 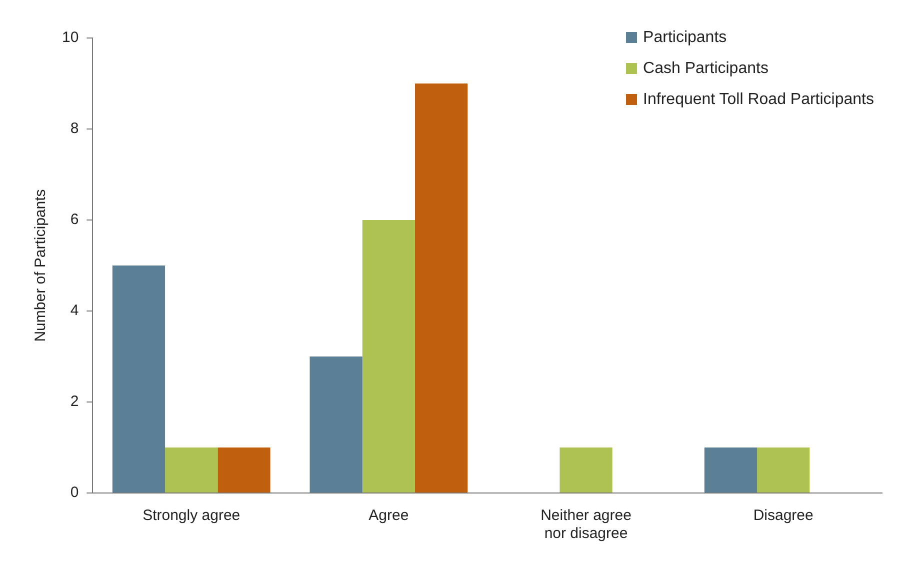 I want to click on x-tick-label: Strongly agree, so click(x=191, y=515).